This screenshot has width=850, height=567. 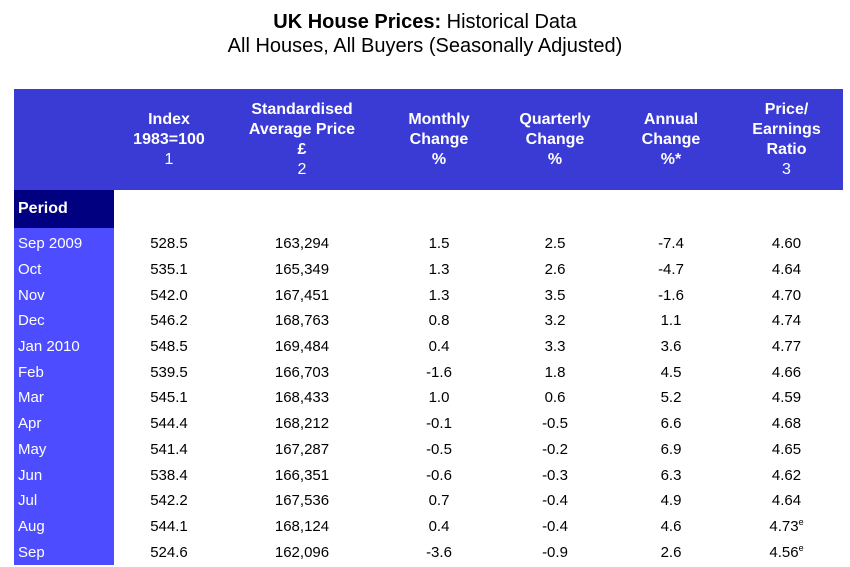 I want to click on cell-monthly: 0.4, so click(x=439, y=347).